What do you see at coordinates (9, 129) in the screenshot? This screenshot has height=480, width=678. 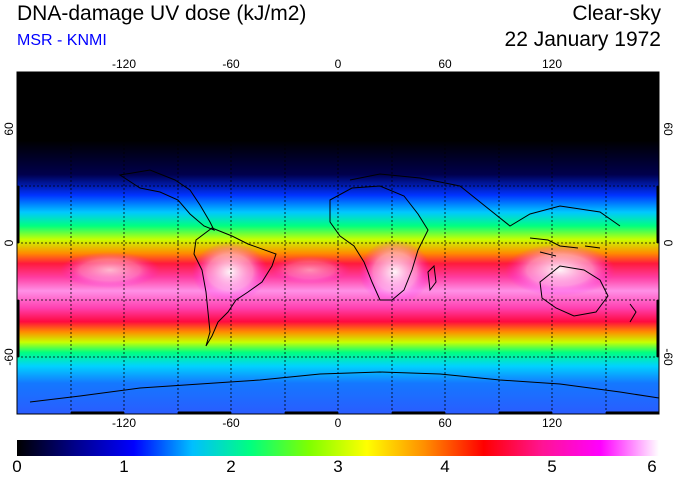 I see `lat-tick-label-left: 60` at bounding box center [9, 129].